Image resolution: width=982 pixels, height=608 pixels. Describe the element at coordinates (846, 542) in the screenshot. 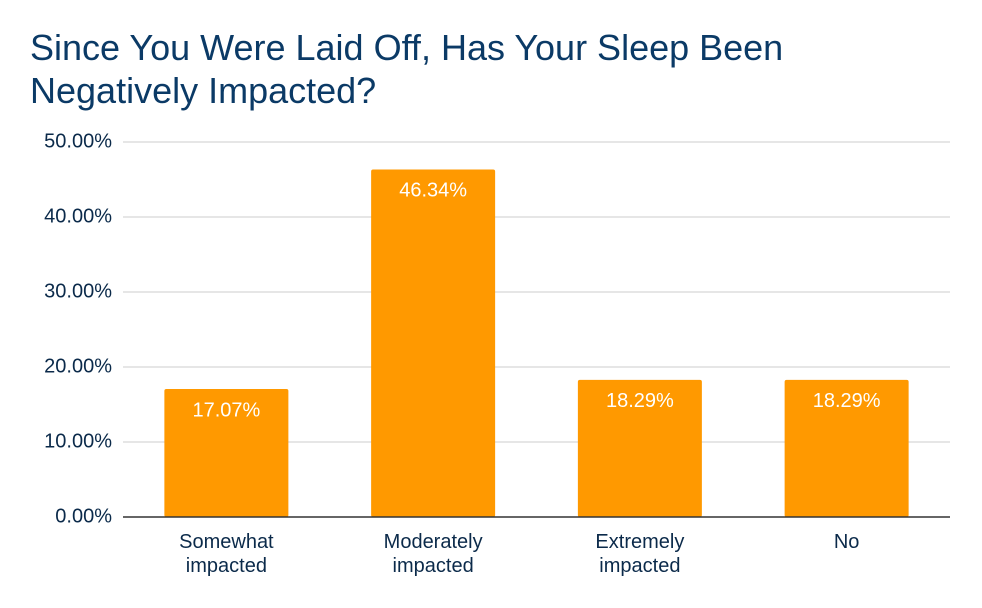

I see `x-tick-label: No` at that location.